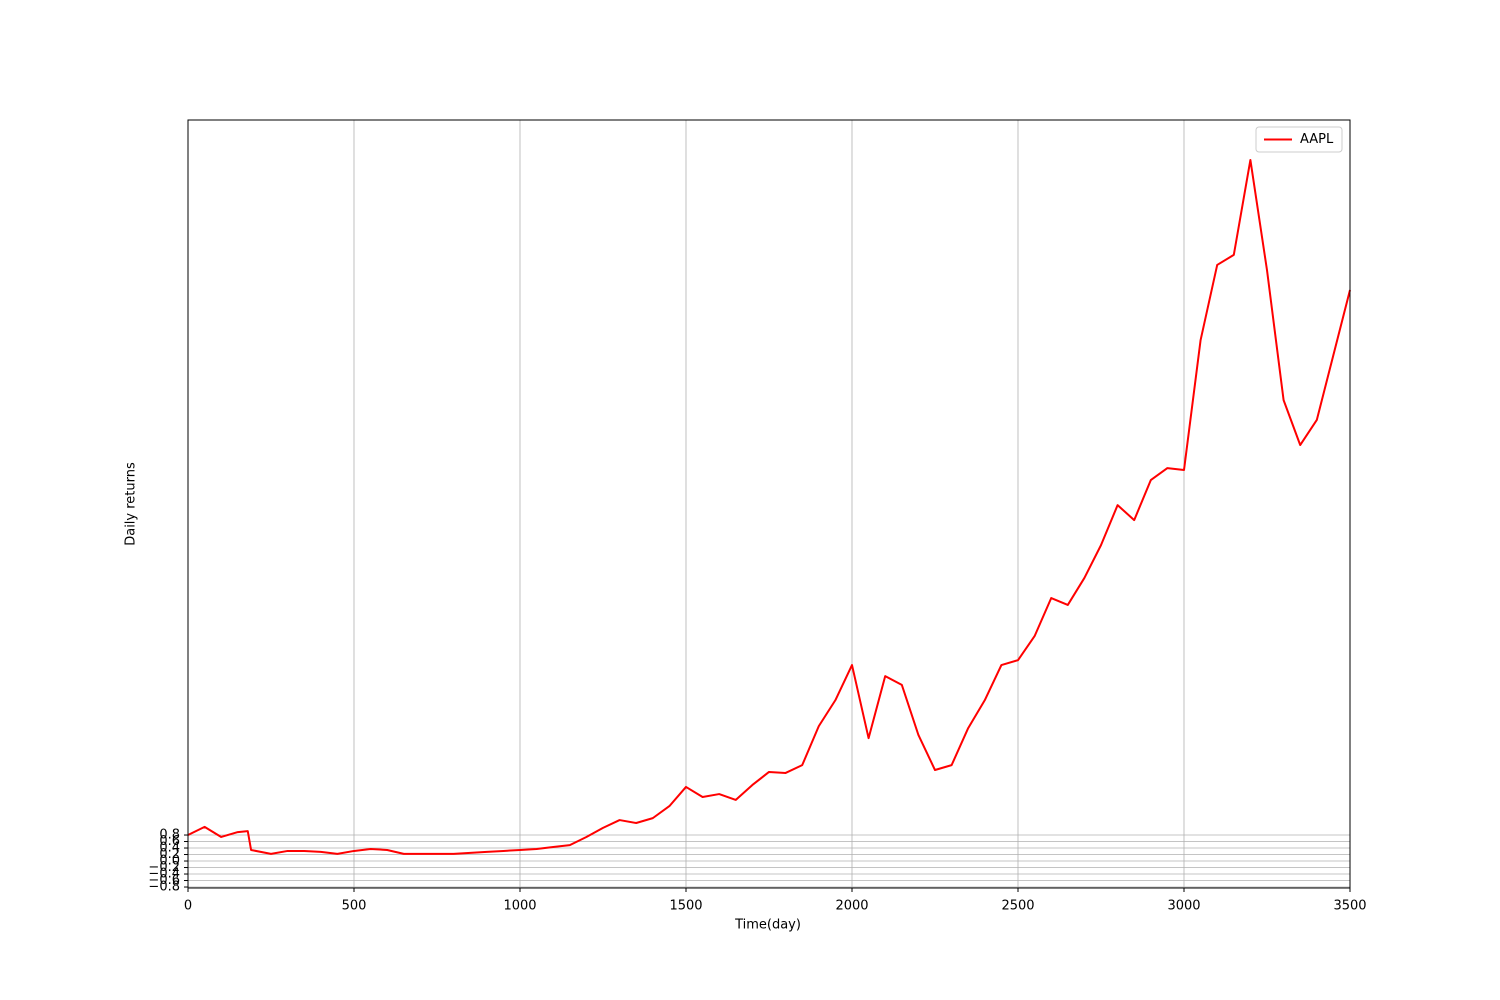  What do you see at coordinates (169, 861) in the screenshot?
I see `y-tick-label: 0.0` at bounding box center [169, 861].